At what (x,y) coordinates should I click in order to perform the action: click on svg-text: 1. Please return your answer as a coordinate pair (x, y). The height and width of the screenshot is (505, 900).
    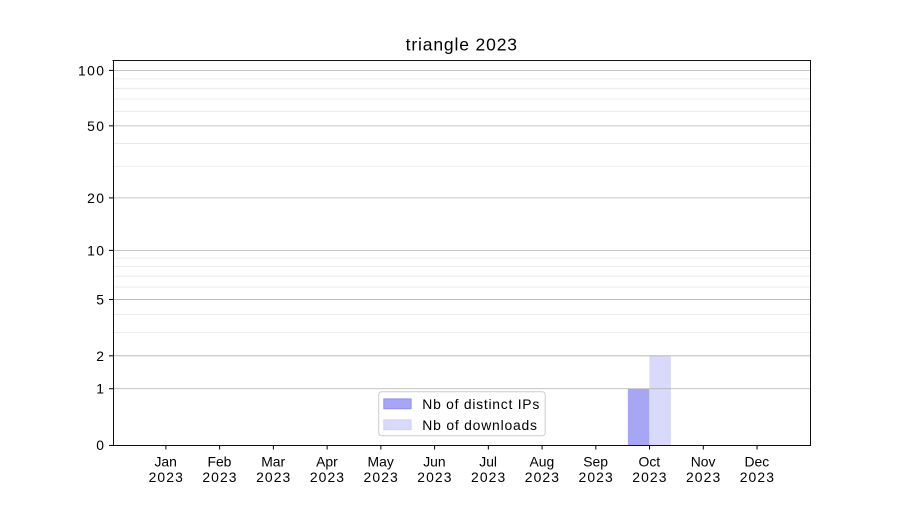
    Looking at the image, I should click on (100, 389).